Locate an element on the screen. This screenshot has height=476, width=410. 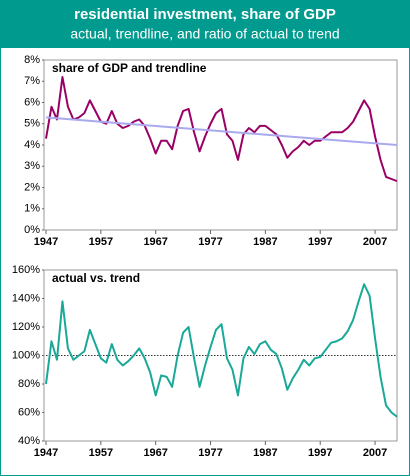
y-tick-label: 100% is located at coordinates (26, 355).